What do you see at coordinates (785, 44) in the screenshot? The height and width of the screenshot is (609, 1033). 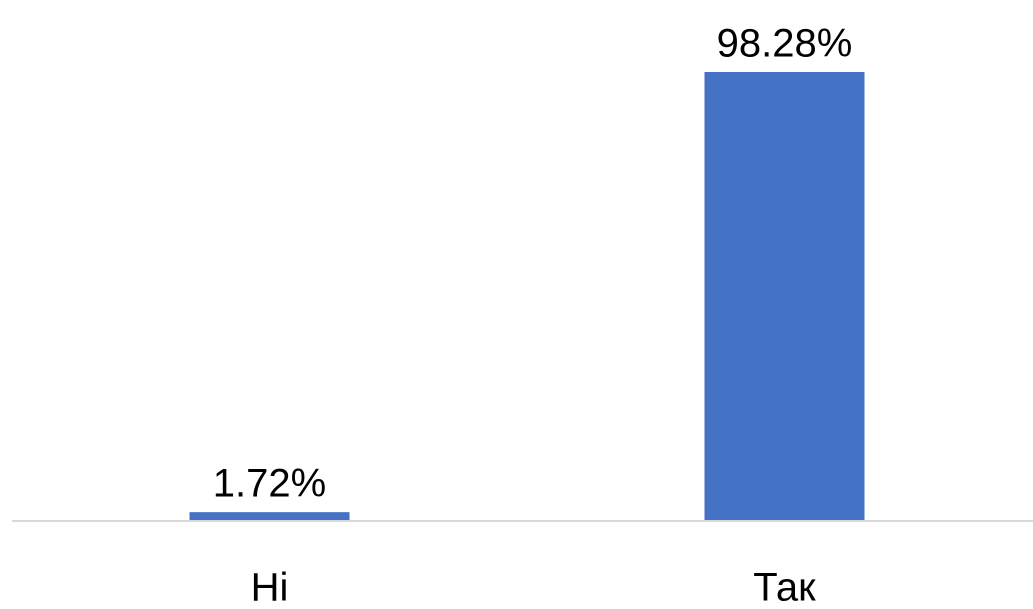 I see `data-label: 98.28%` at bounding box center [785, 44].